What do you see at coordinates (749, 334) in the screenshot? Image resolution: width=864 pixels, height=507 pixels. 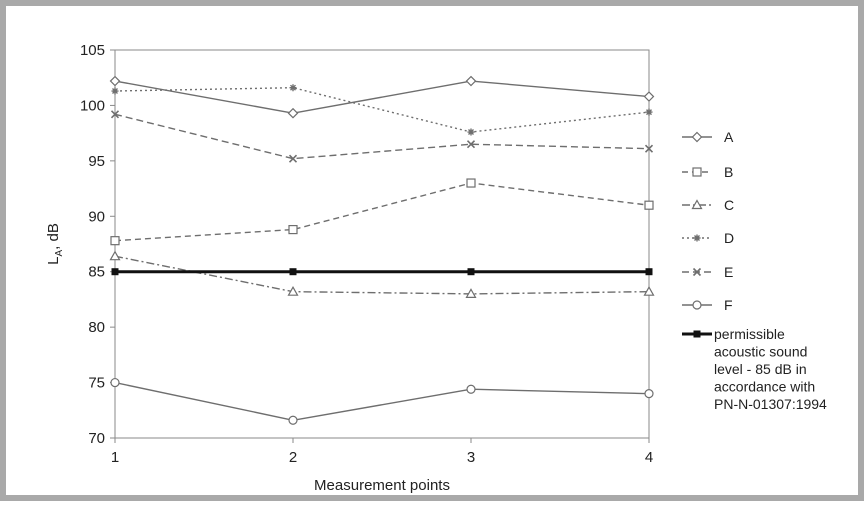 I see `legend-label-line: permissible` at bounding box center [749, 334].